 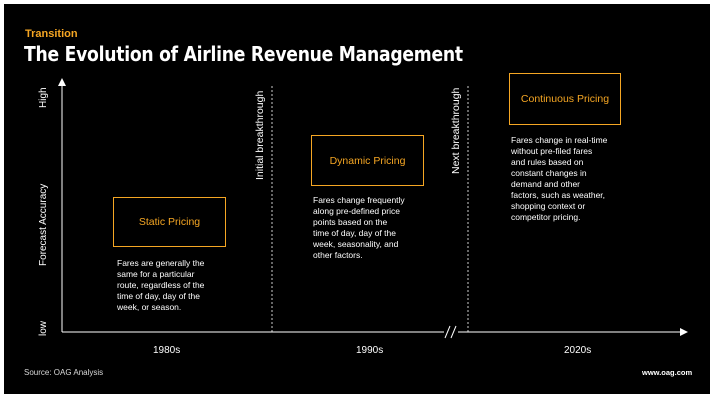 I want to click on stage-name: Dynamic Pricing, so click(x=367, y=160).